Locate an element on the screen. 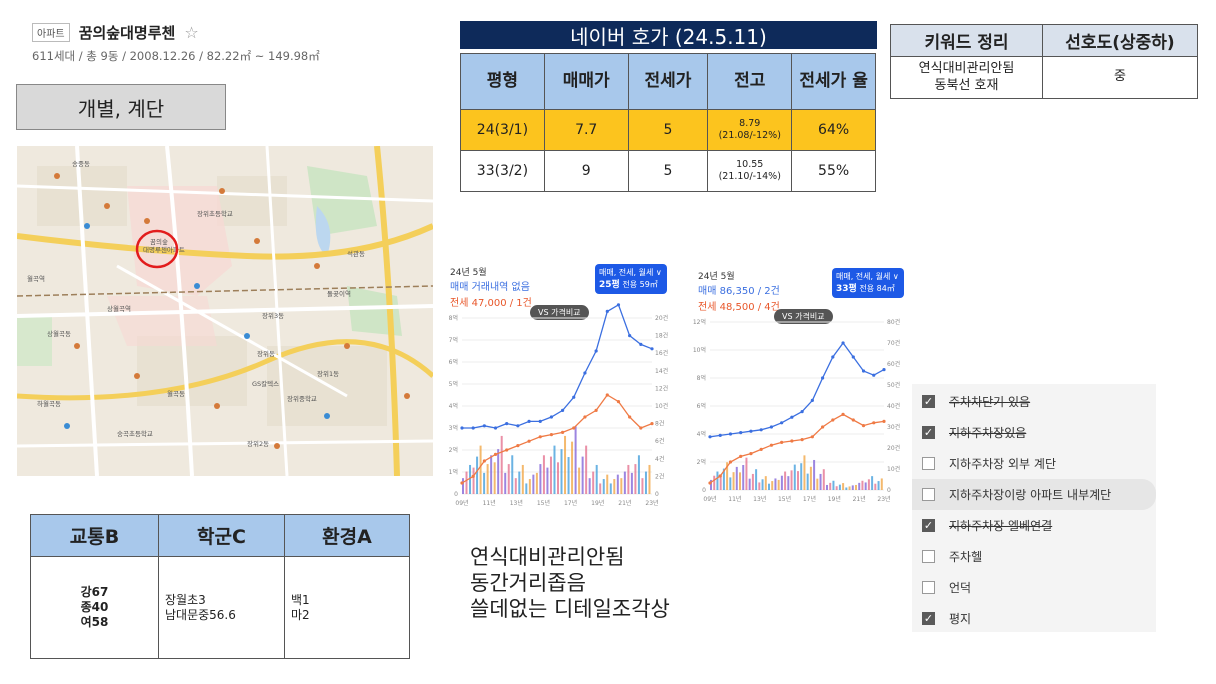  table-row: 24(3/1) 7.7 5 8.79 (21.08/-12%) 64% is located at coordinates (668, 130).